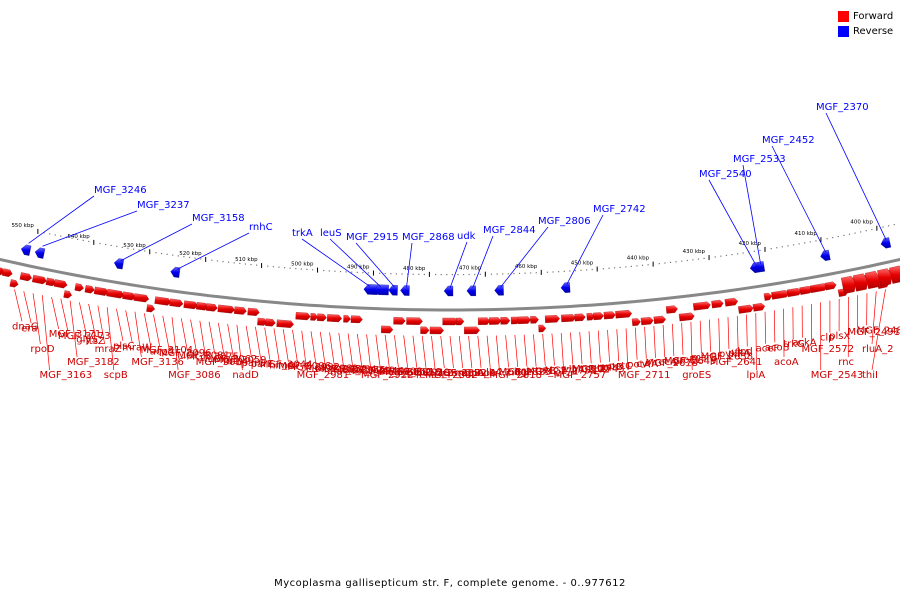  I want to click on reverse-gene-label: MGF_2915, so click(372, 237).